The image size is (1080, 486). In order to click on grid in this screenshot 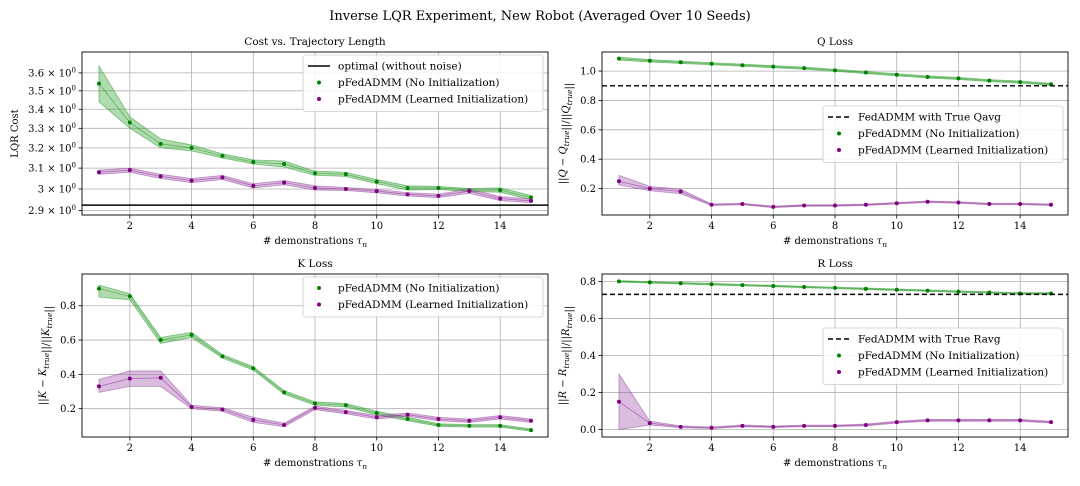, I will do `click(835, 355)`.